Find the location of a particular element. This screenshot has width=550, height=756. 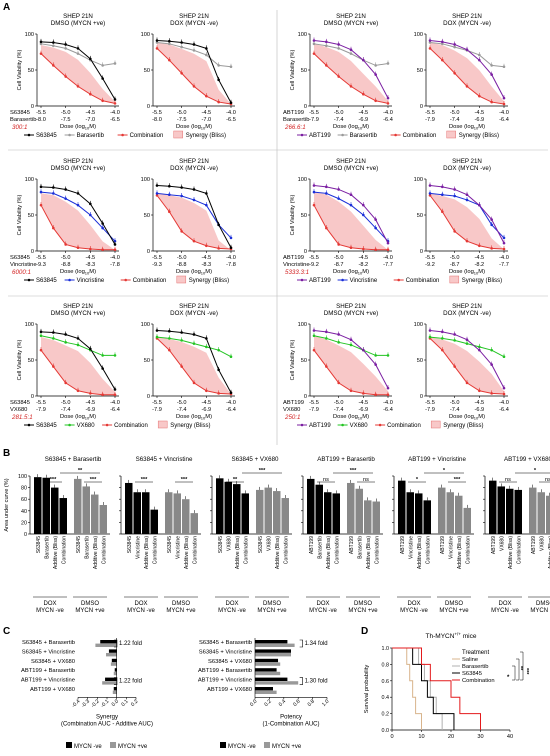

bar-group-title: S63845 + VX680 is located at coordinates (256, 459).